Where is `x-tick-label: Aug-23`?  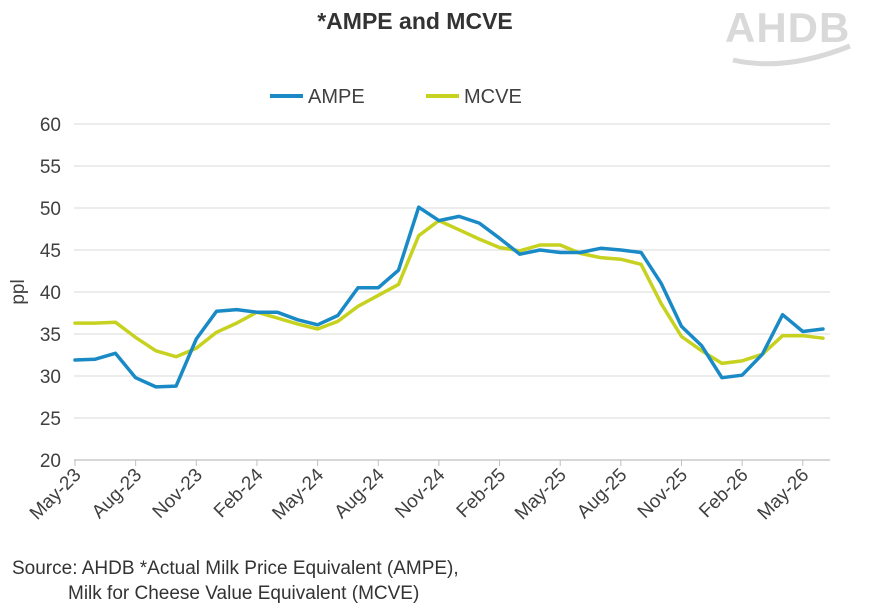 x-tick-label: Aug-23 is located at coordinates (117, 494).